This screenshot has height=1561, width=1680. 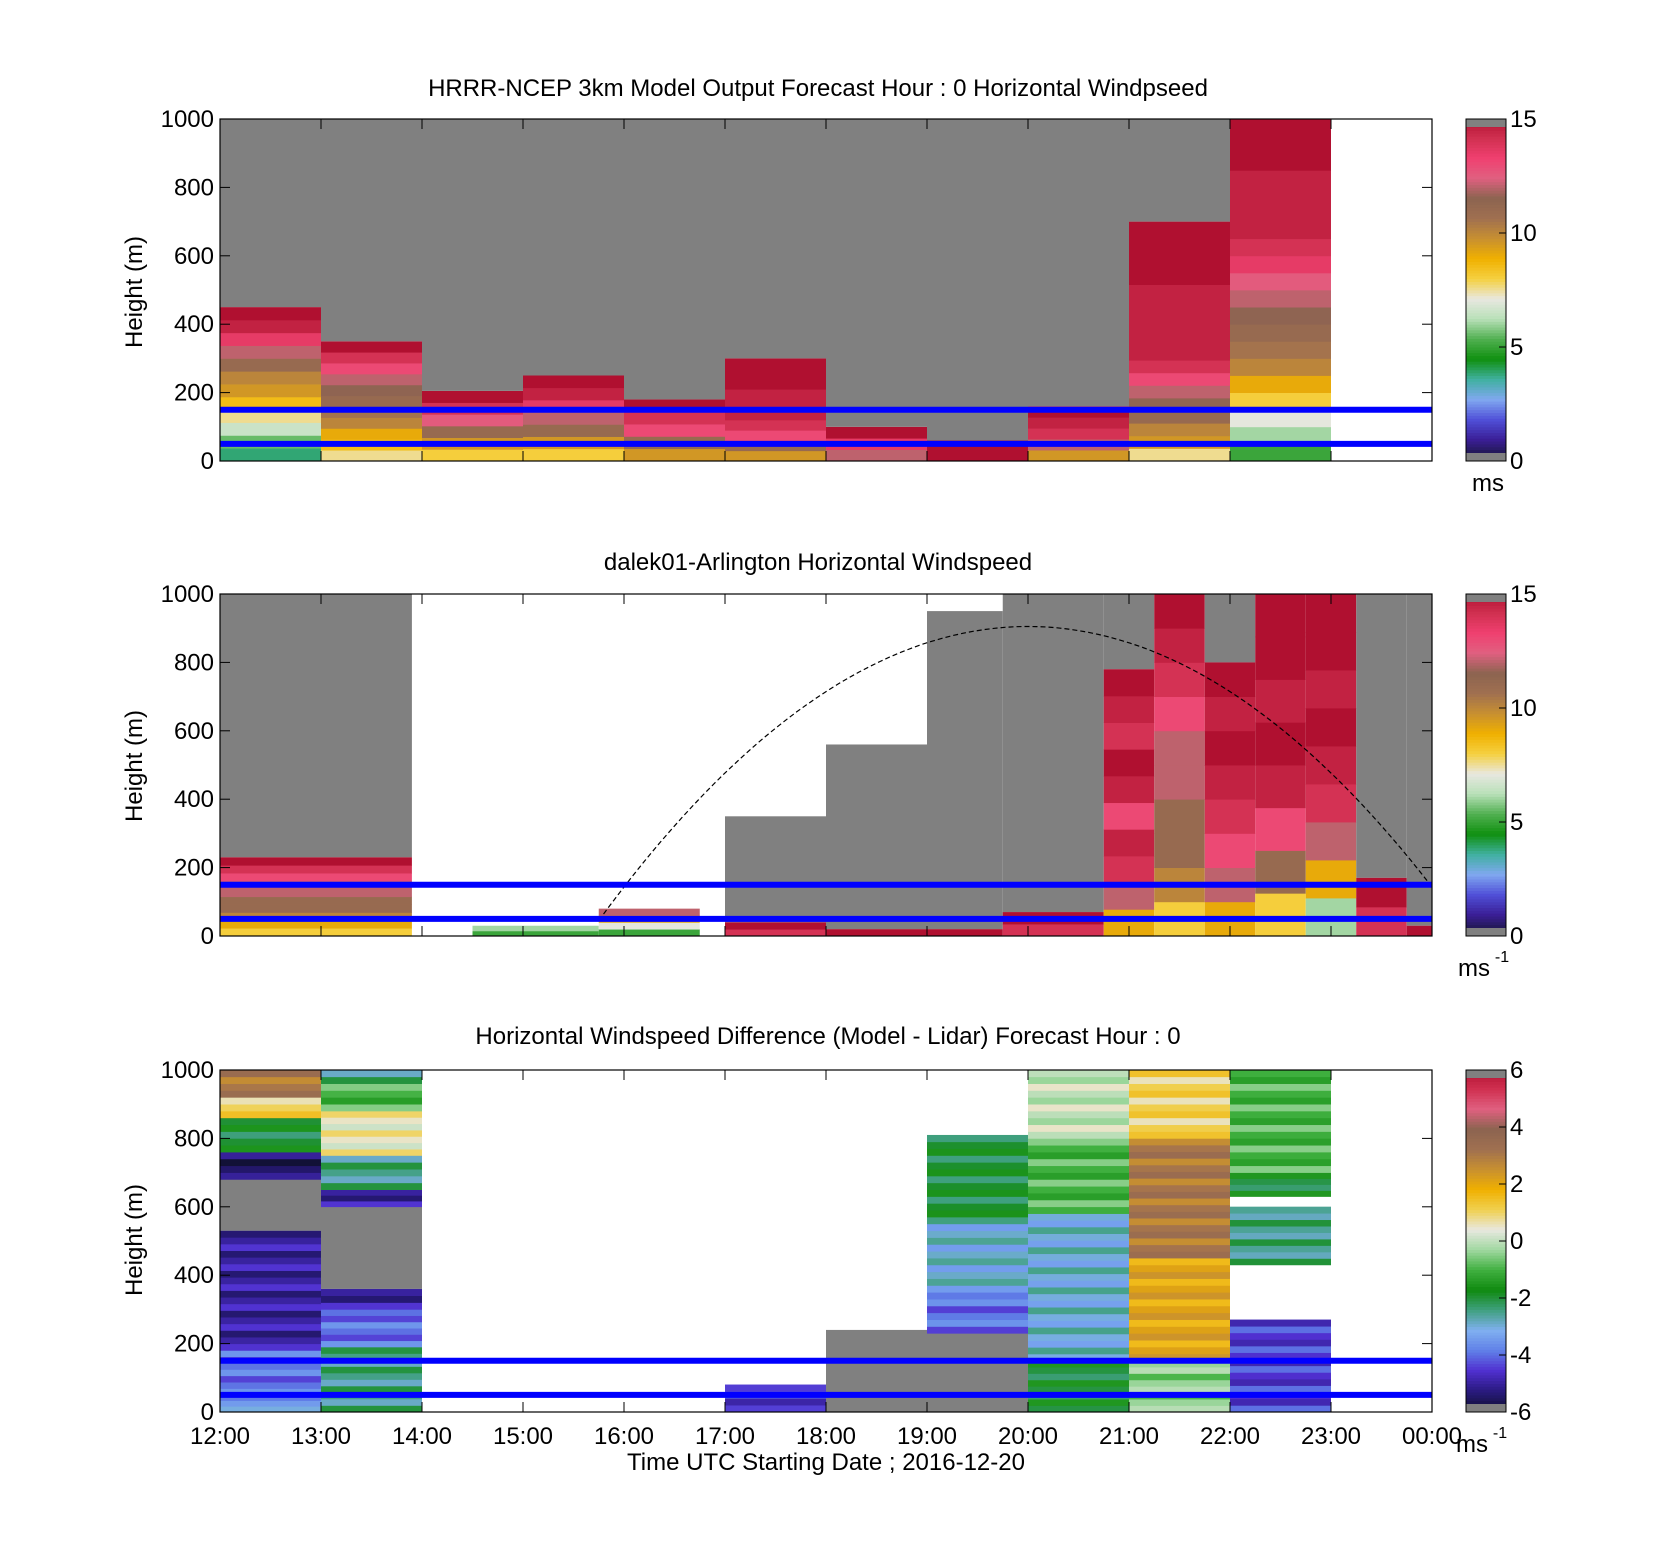 I want to click on y-tick-label: 600, so click(x=194, y=731).